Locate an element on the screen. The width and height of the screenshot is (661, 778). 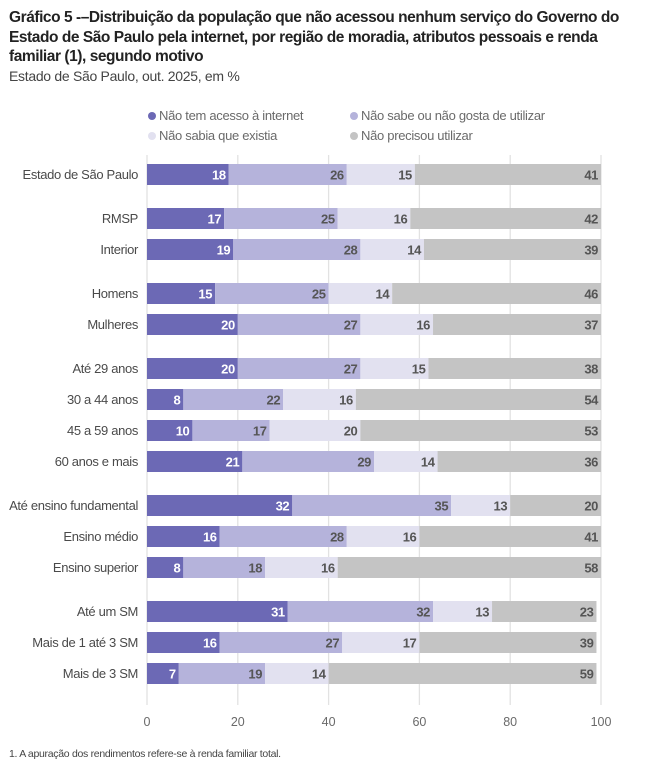
legend-item-sem-acesso: Não tem acesso à internet is located at coordinates (226, 115).